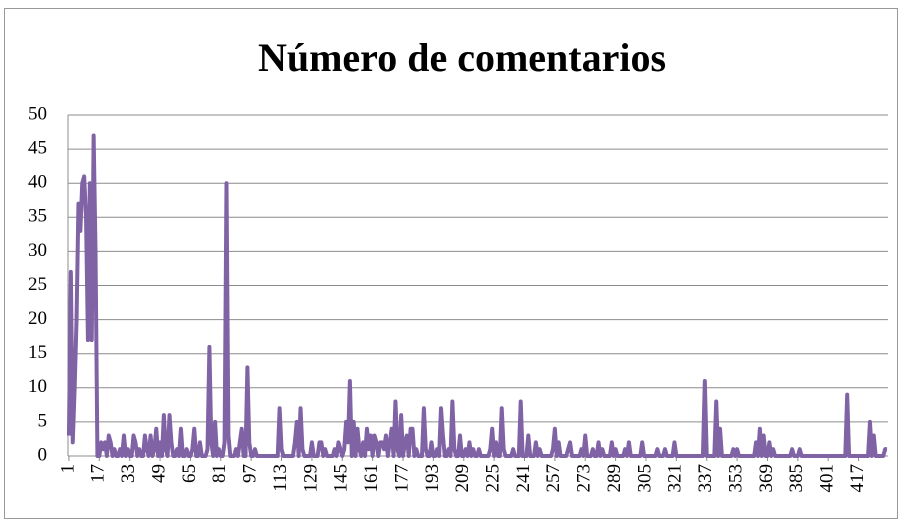 This screenshot has width=903, height=522. Describe the element at coordinates (98, 473) in the screenshot. I see `x-tick-label: 17` at that location.